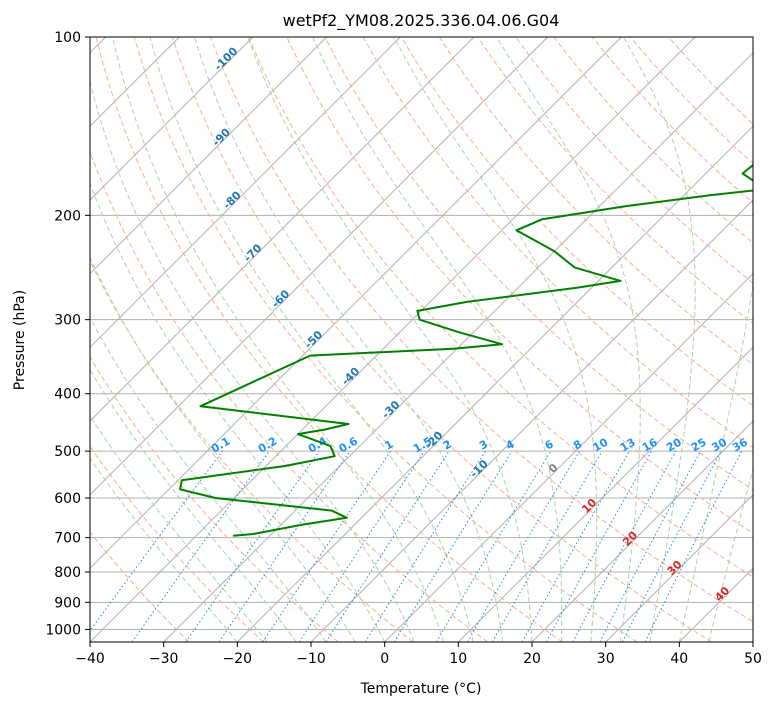 The image size is (775, 708). Describe the element at coordinates (418, 654) in the screenshot. I see `x-axis: −40 −30 −20 −10 0 10 20 30 40 50` at that location.